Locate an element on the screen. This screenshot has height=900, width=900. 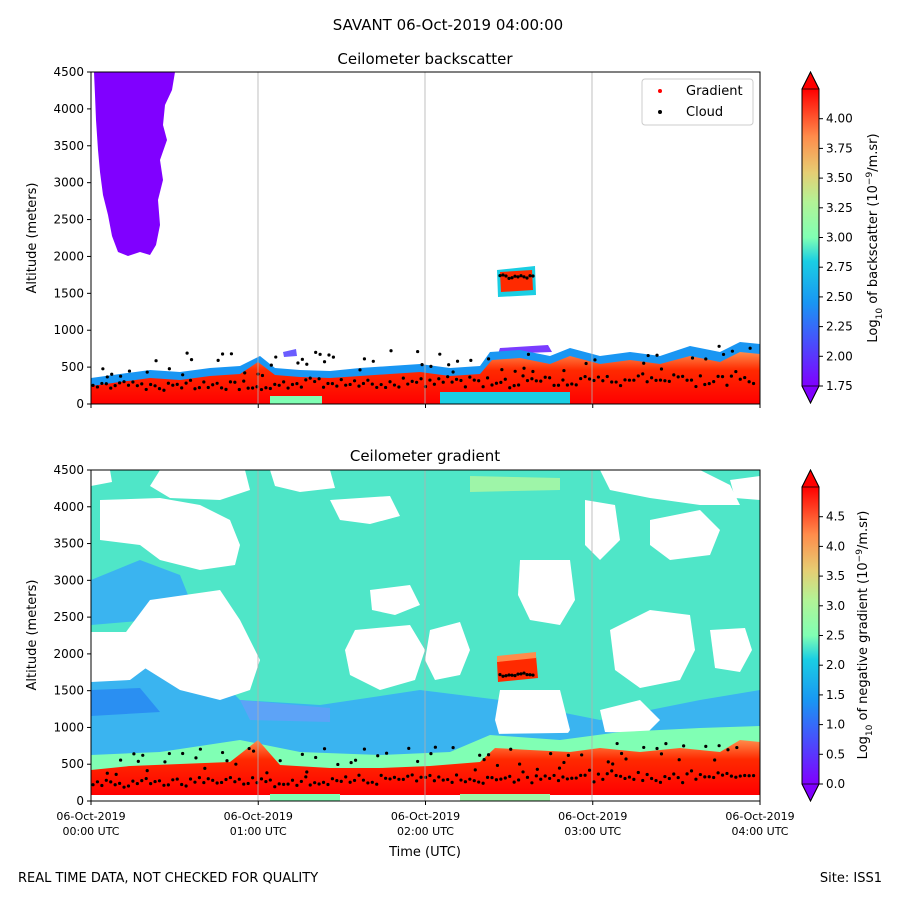
colorbar-tick-label: 2.5 is located at coordinates (835, 636).